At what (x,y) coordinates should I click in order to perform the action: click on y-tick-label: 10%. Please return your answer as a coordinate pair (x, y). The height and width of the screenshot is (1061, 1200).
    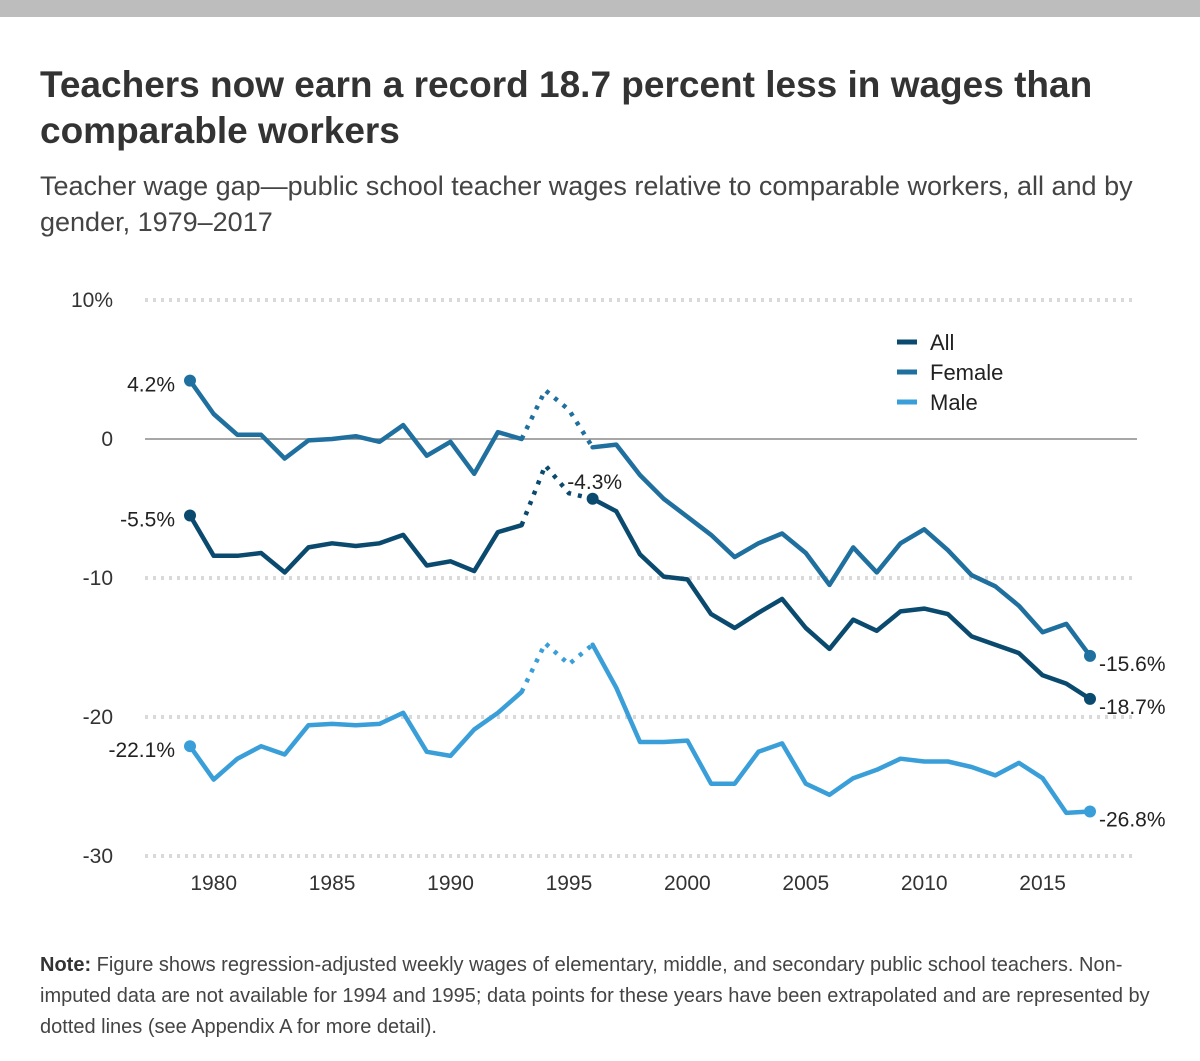
    Looking at the image, I should click on (92, 300).